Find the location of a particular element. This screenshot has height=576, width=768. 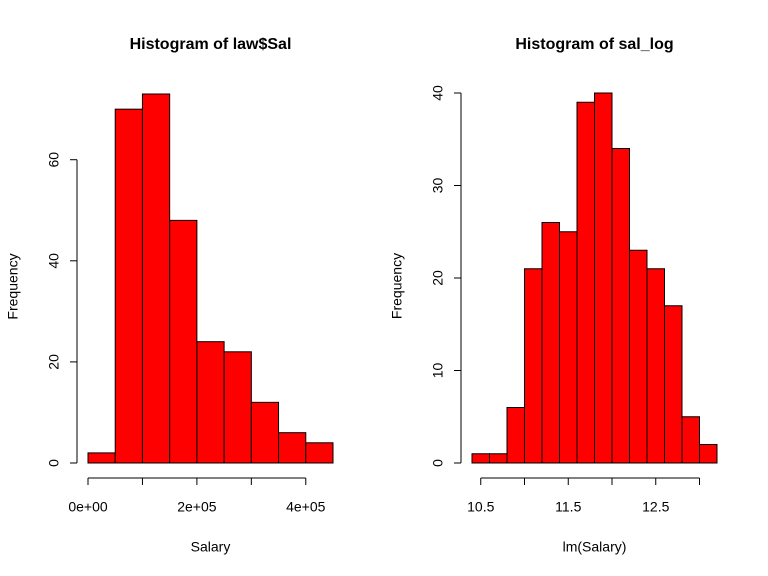

chart-title: Histogram of sal_log is located at coordinates (594, 44).